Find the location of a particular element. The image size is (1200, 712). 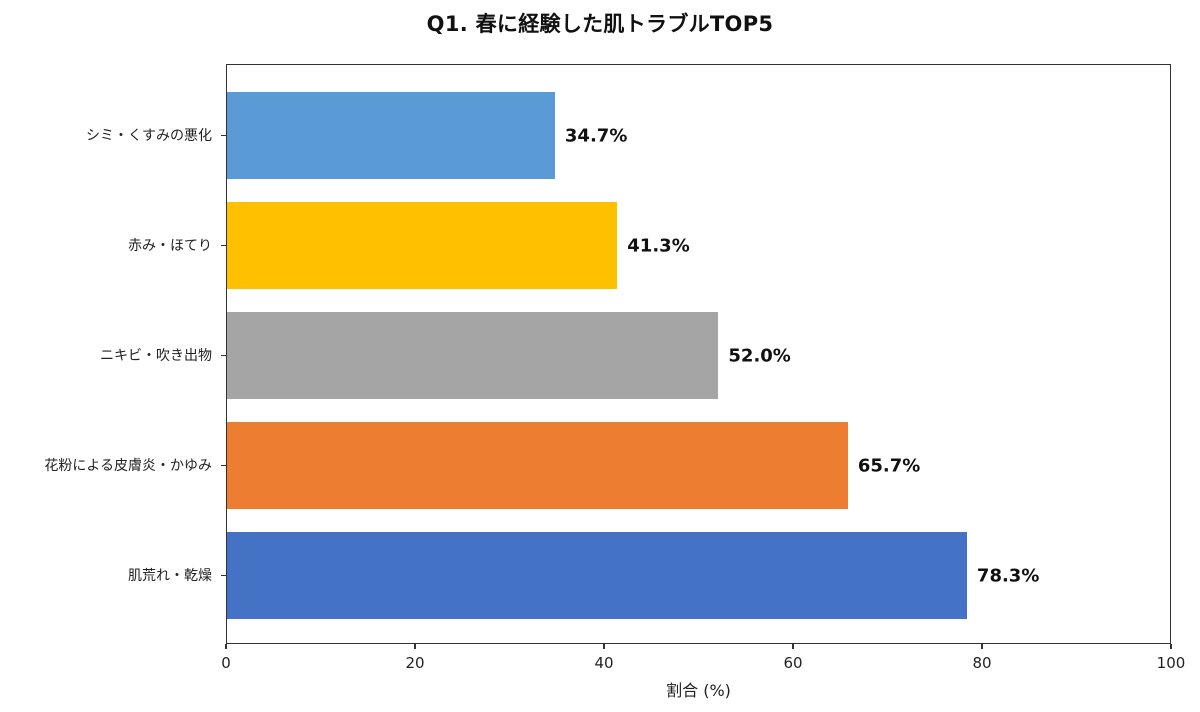

x-tick-label: 100 is located at coordinates (1171, 663).